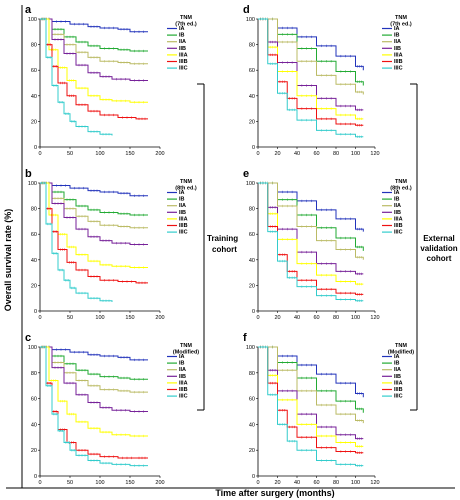 This screenshot has height=500, width=460. Describe the element at coordinates (28, 338) in the screenshot. I see `panel-letter-c: c` at that location.